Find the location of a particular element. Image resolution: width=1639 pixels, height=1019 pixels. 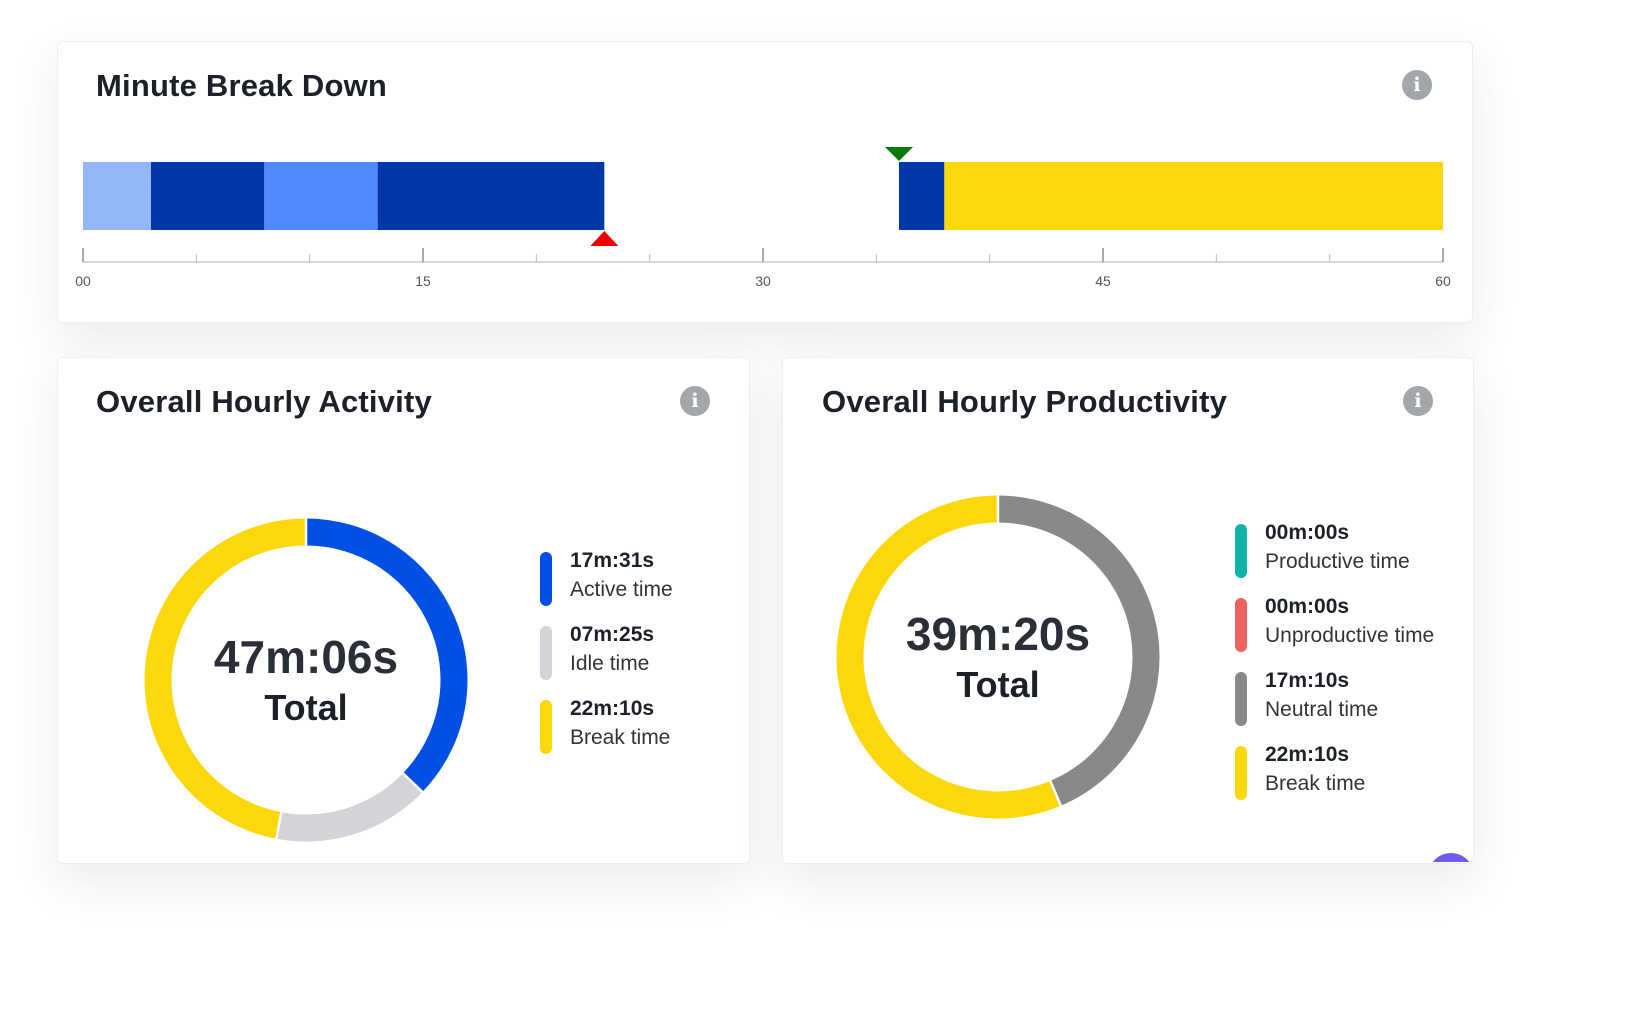

activity-stop-marker-icon is located at coordinates (604, 238).